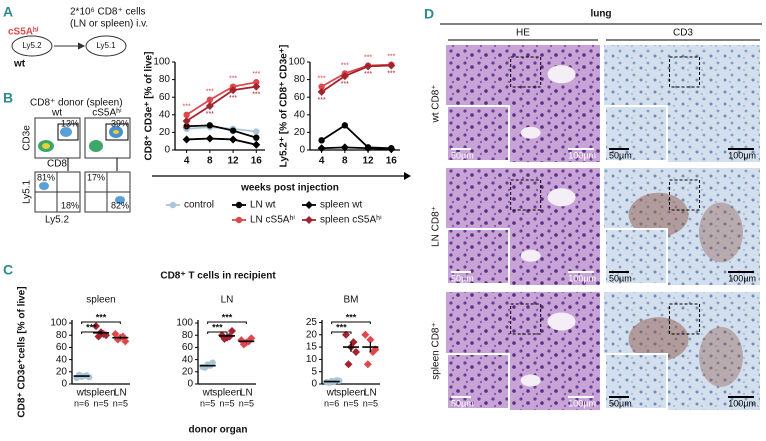  I want to click on annotation: Ly5.1, so click(106, 45).